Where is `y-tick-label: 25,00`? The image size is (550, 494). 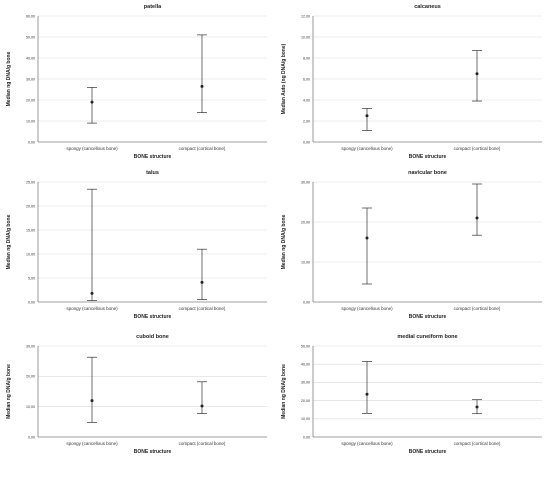
y-tick-label: 25,00 is located at coordinates (30, 182).